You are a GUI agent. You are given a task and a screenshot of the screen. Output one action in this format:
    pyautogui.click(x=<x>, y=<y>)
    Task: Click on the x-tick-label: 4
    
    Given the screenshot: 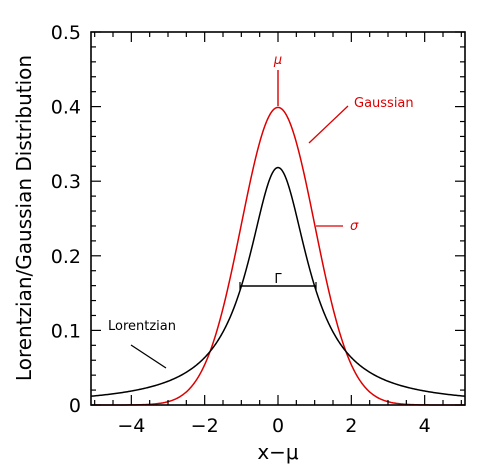 What is the action you would take?
    pyautogui.click(x=425, y=426)
    